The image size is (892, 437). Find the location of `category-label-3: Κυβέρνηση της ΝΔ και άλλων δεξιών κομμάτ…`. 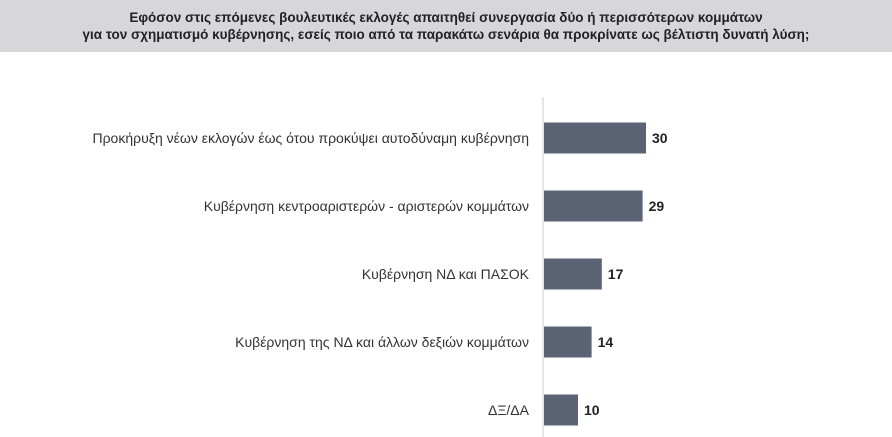

category-label-3: Κυβέρνηση της ΝΔ και άλλων δεξιών κομμάτ… is located at coordinates (382, 342).